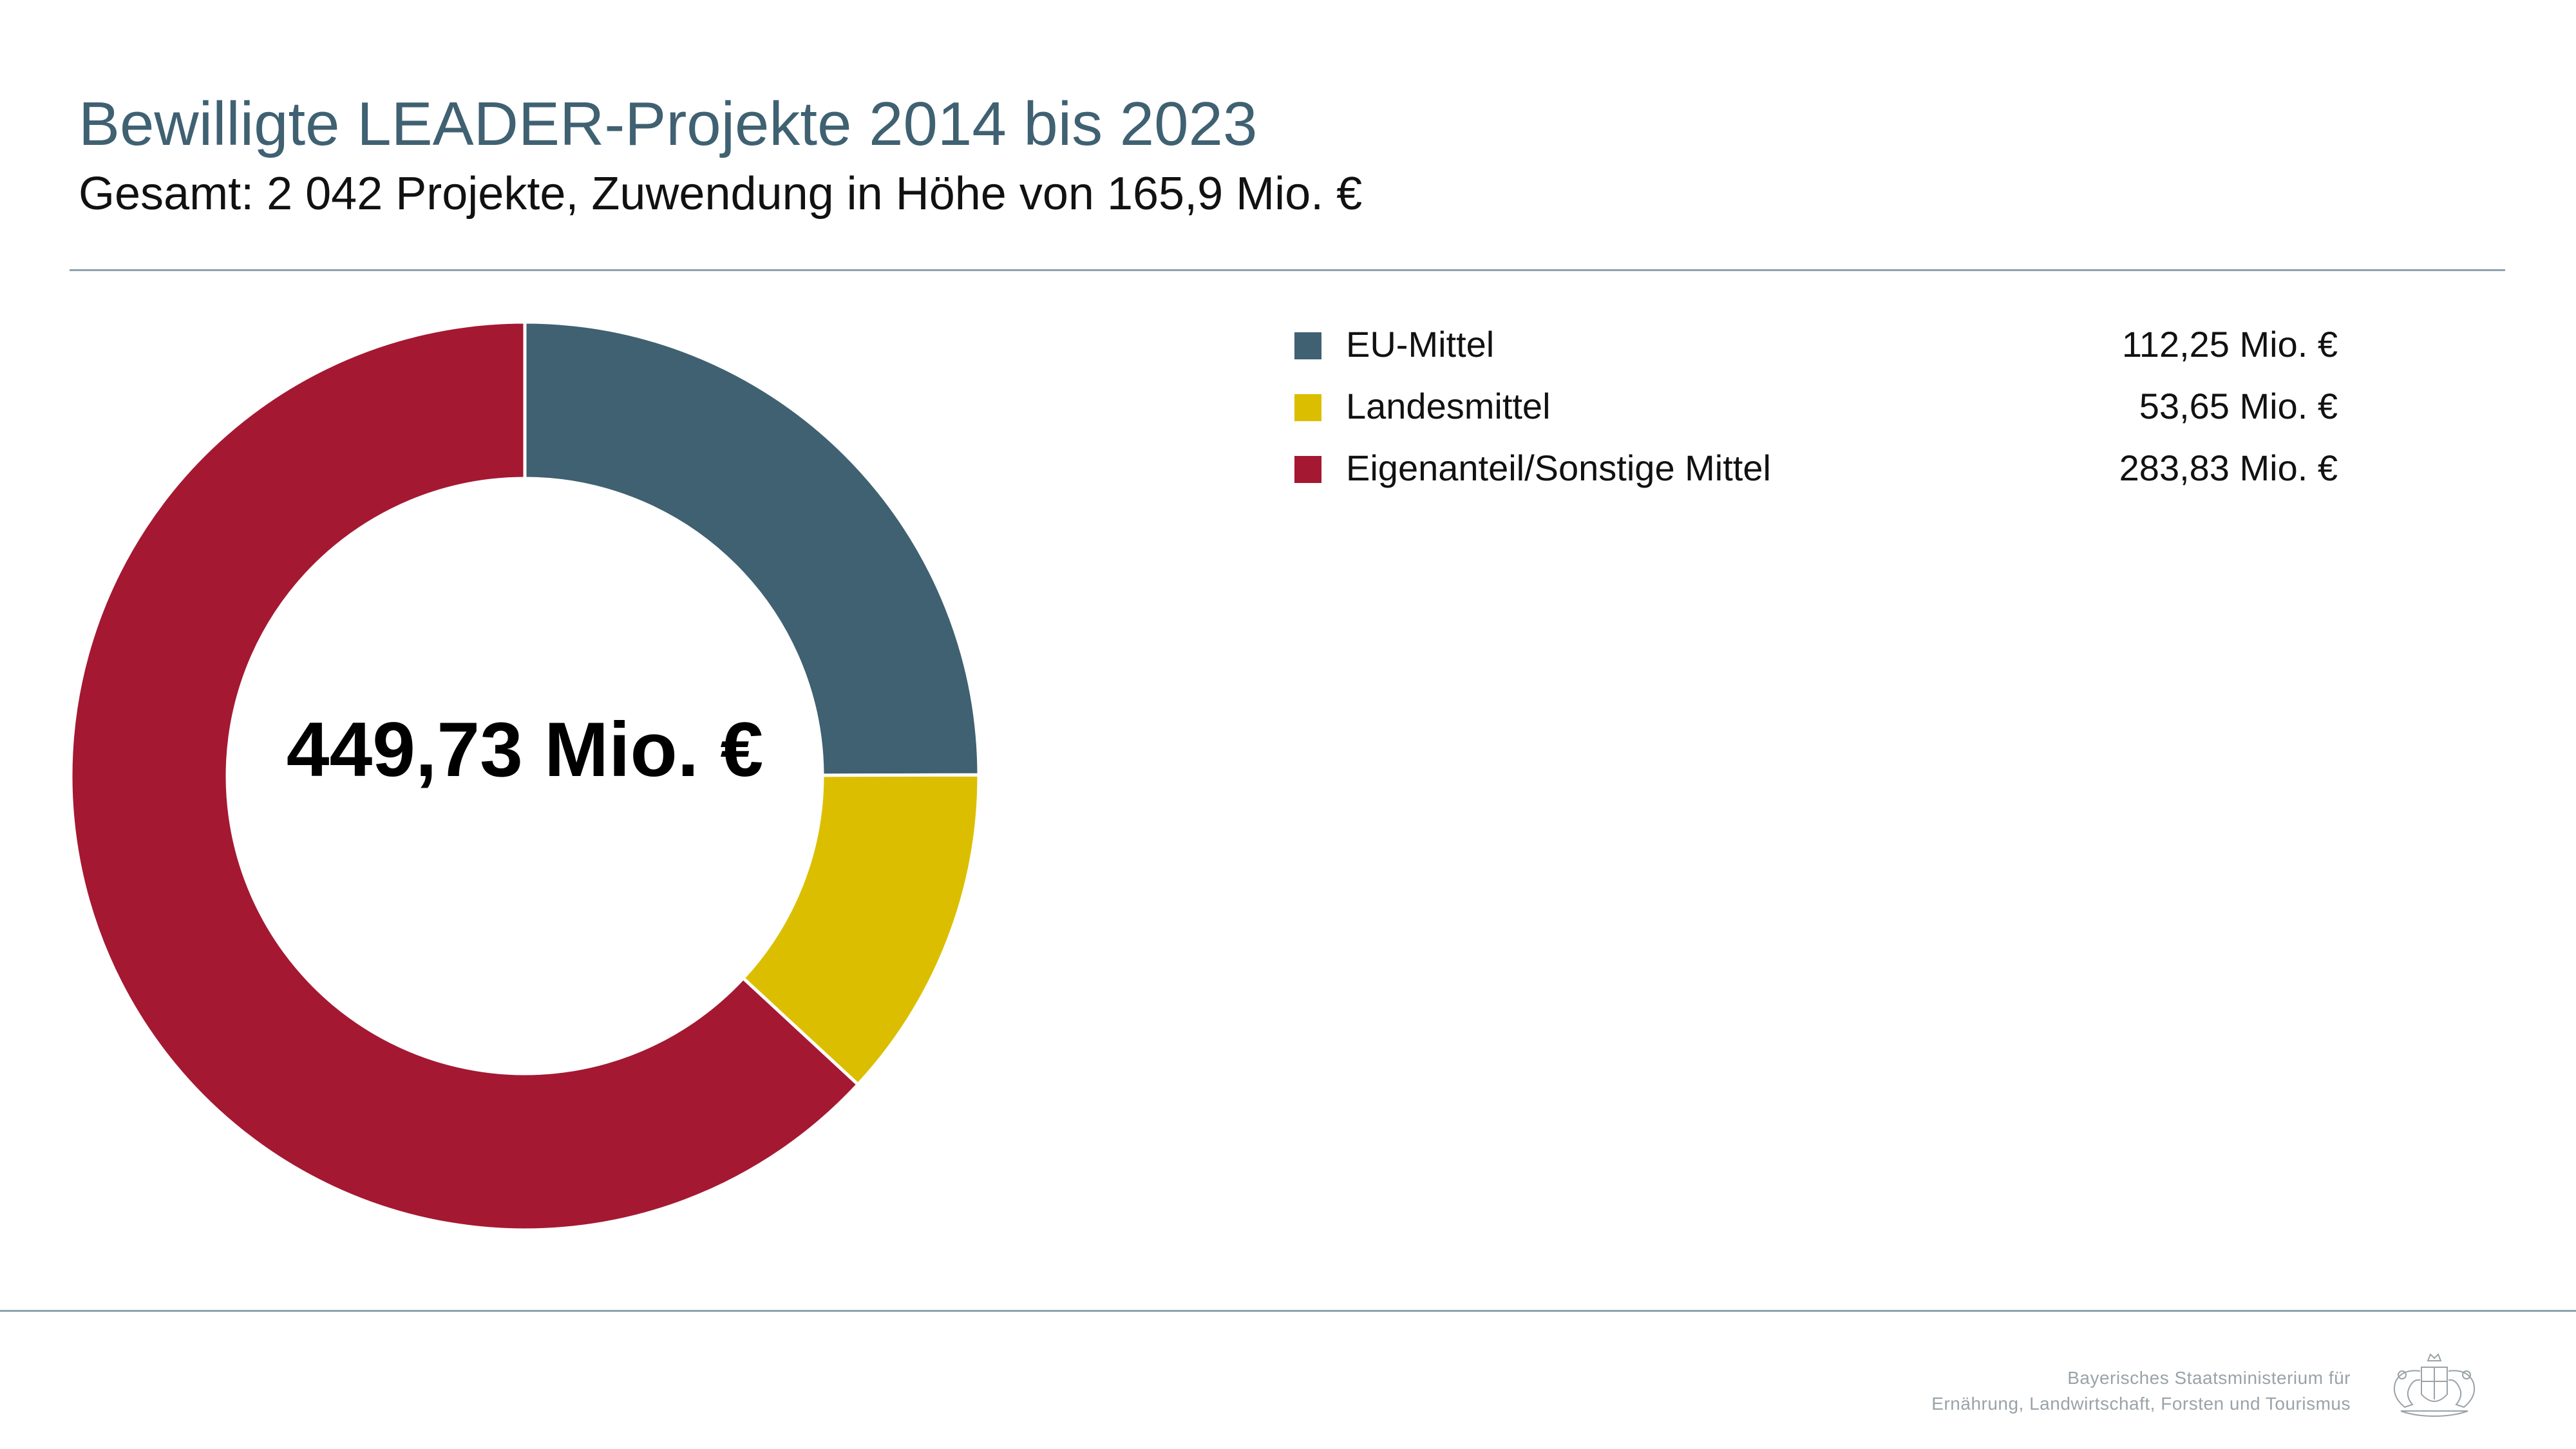 The width and height of the screenshot is (2576, 1449). Describe the element at coordinates (2209, 1378) in the screenshot. I see `ministry-name-line-1: Bayerisches Staatsministerium für` at that location.